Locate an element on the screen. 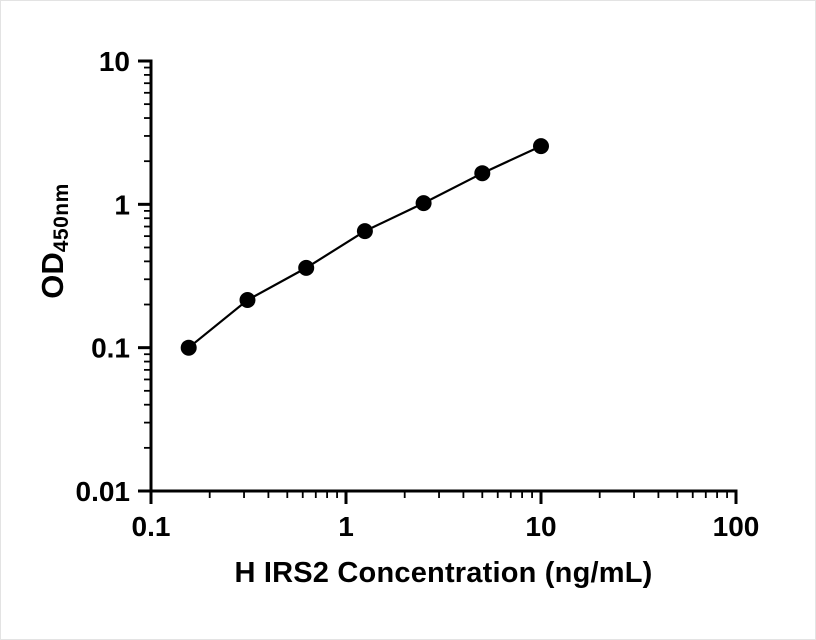 The width and height of the screenshot is (816, 640). x-tick-label: 10 is located at coordinates (540, 526).